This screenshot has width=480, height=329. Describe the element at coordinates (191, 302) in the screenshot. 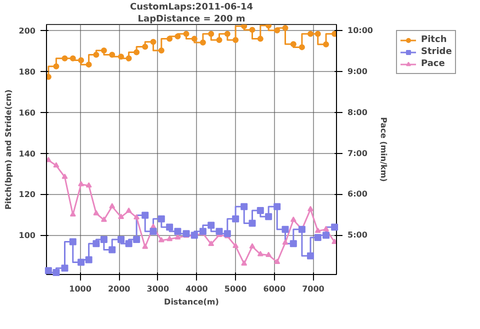

I see `x-axis-title: Distance(m)` at that location.